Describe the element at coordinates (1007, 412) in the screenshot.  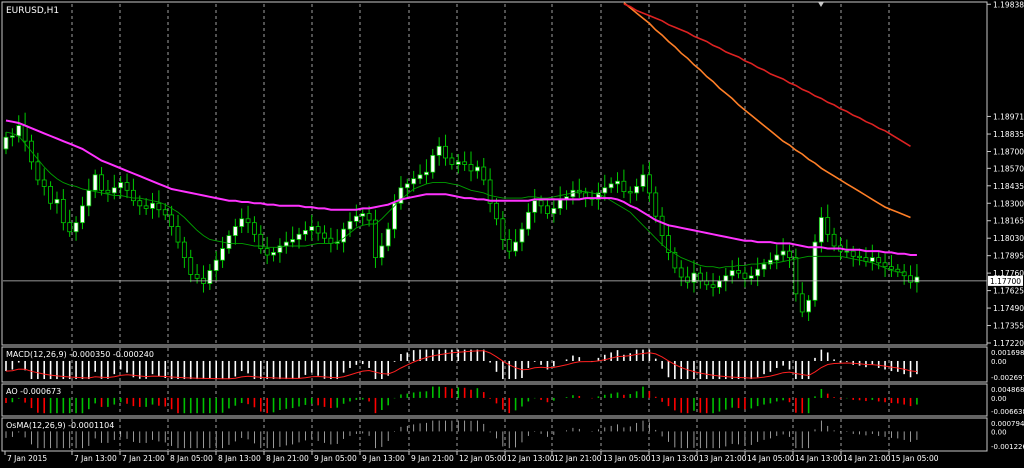
I see `ao-axis-label: -0.006638` at that location.